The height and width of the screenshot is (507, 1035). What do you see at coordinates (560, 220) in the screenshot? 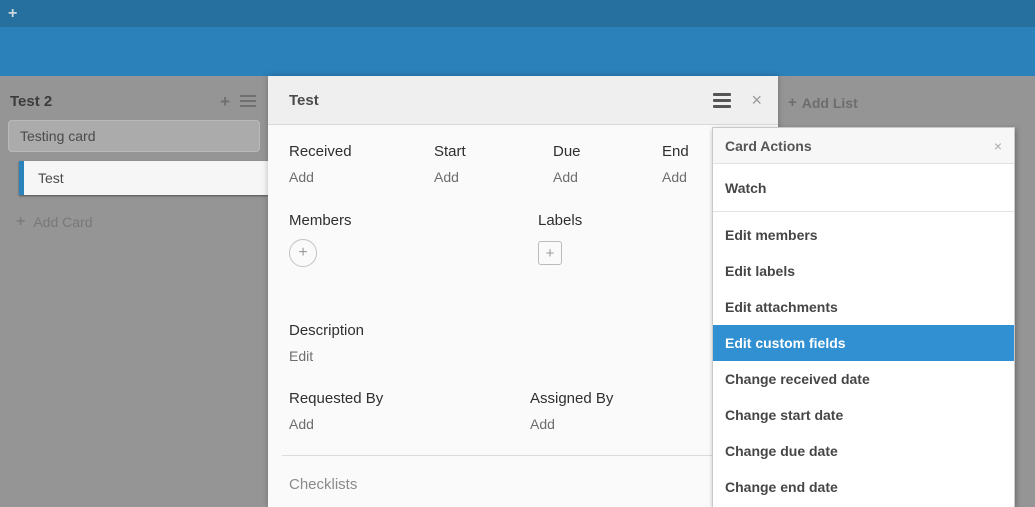
I see `labels-label: Labels` at bounding box center [560, 220].